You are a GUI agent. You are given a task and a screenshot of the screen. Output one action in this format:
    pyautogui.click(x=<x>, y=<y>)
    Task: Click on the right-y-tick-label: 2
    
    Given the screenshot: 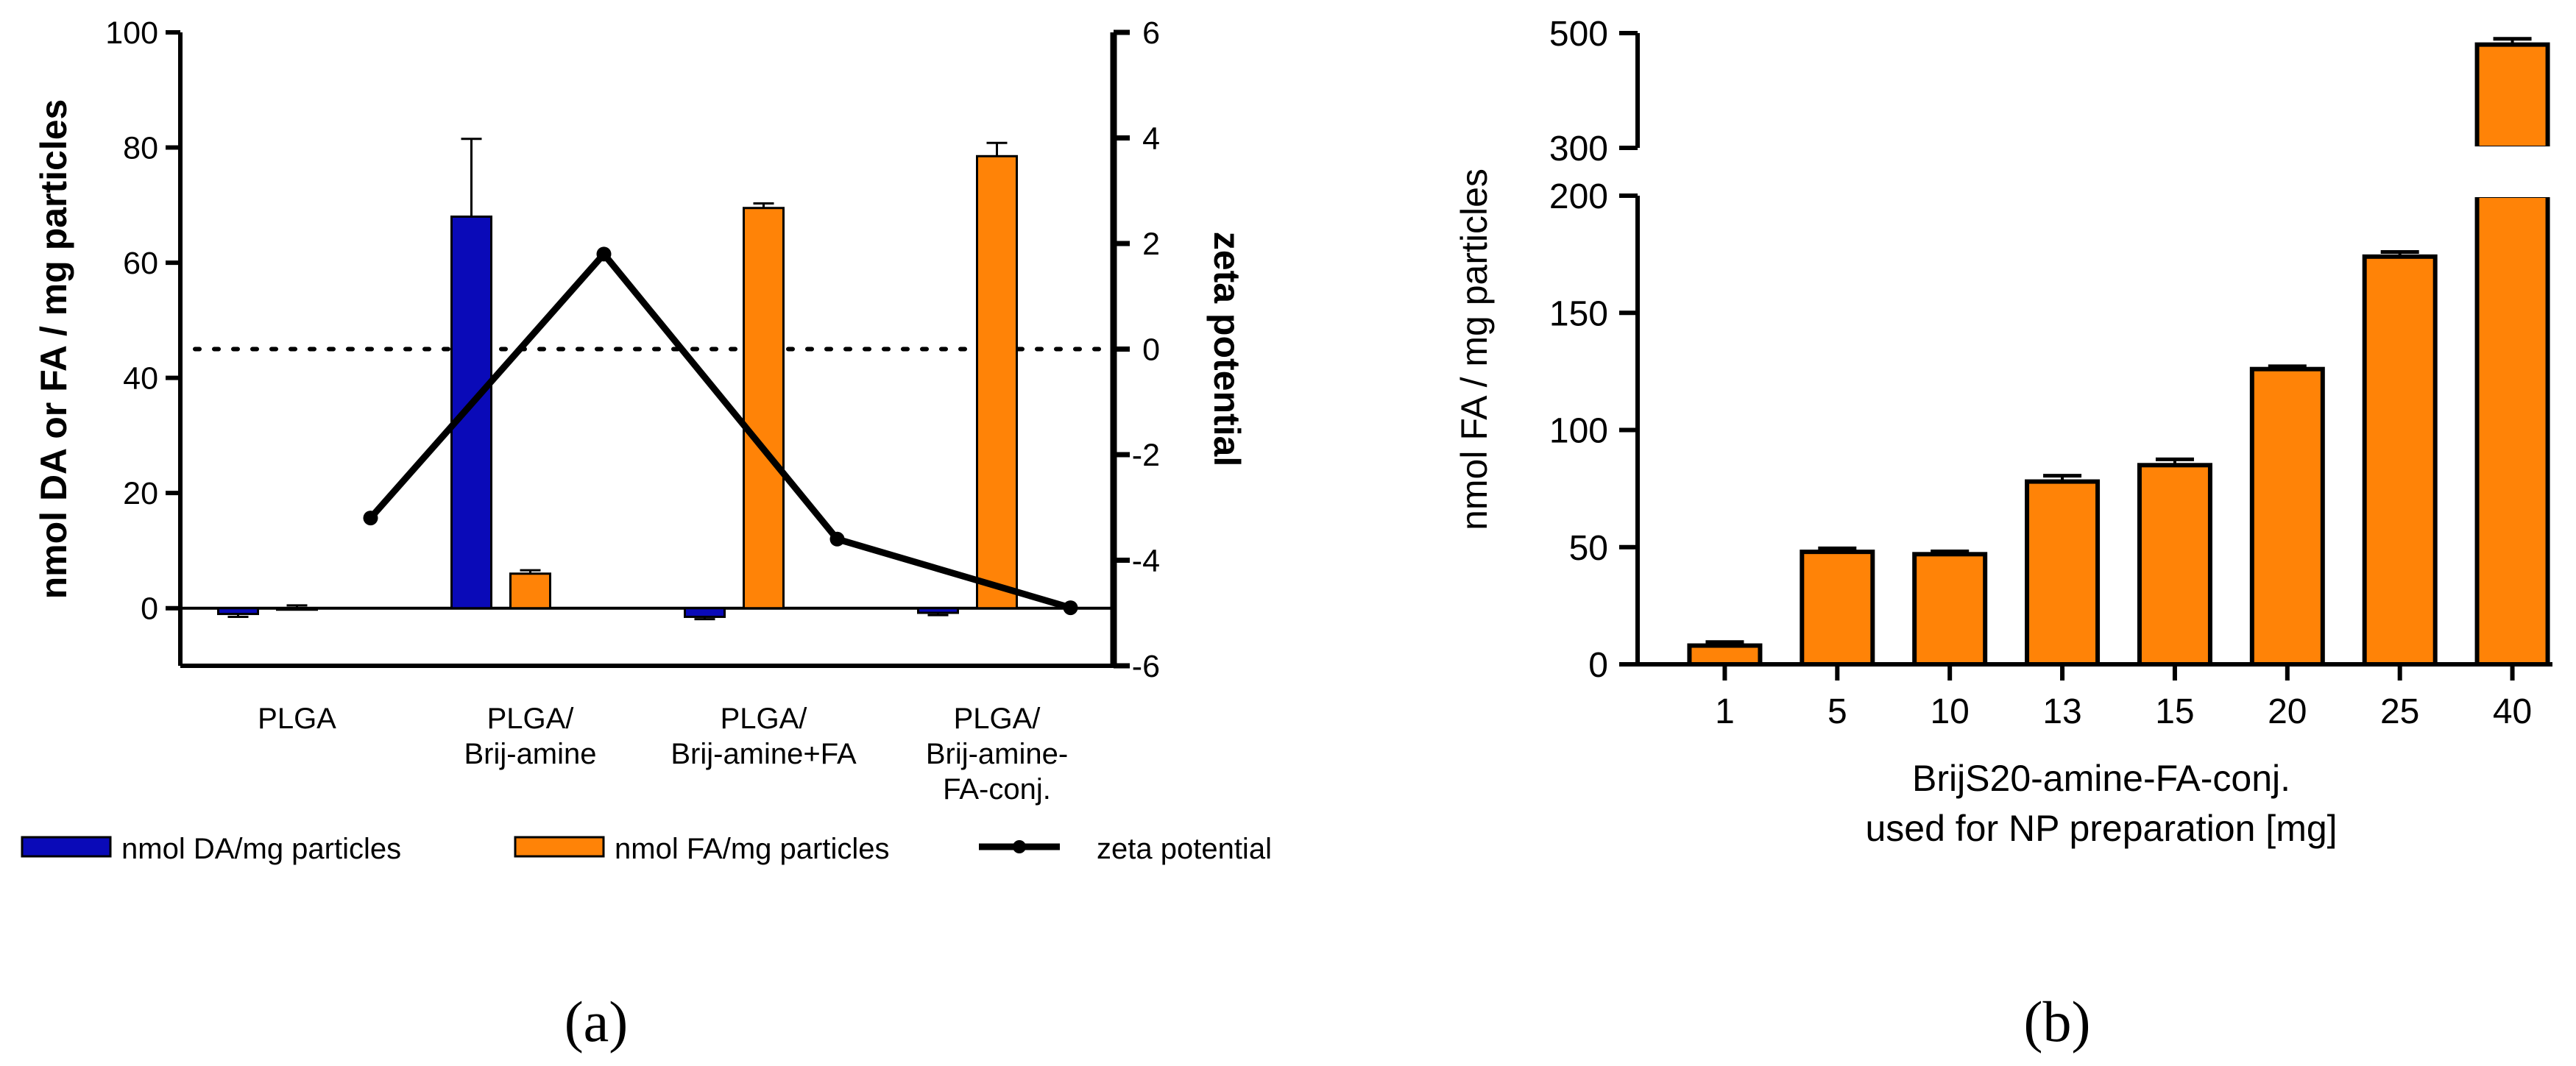 What is the action you would take?
    pyautogui.click(x=1151, y=244)
    